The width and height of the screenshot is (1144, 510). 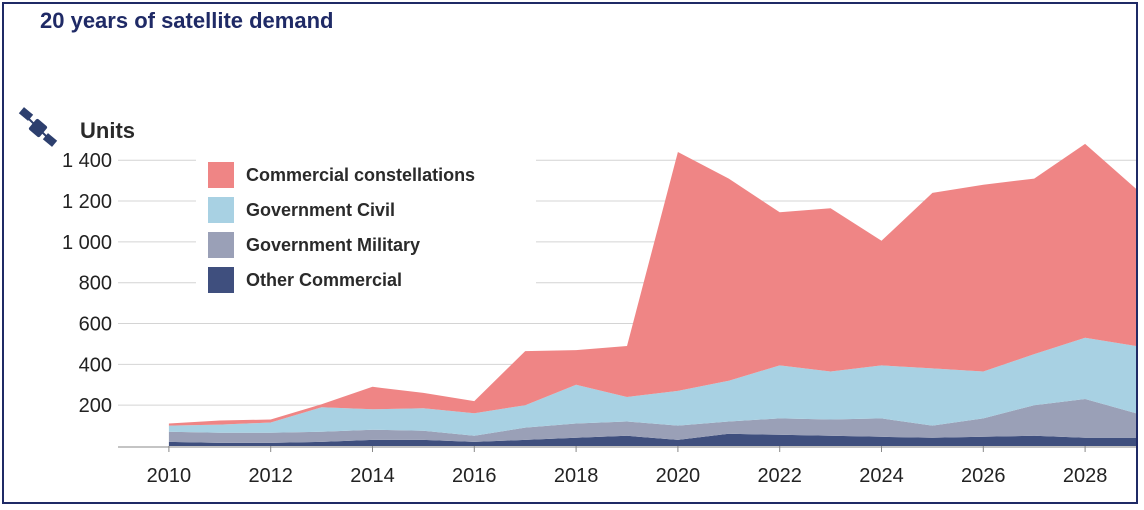 What do you see at coordinates (107, 130) in the screenshot?
I see `y-axis-label: Units` at bounding box center [107, 130].